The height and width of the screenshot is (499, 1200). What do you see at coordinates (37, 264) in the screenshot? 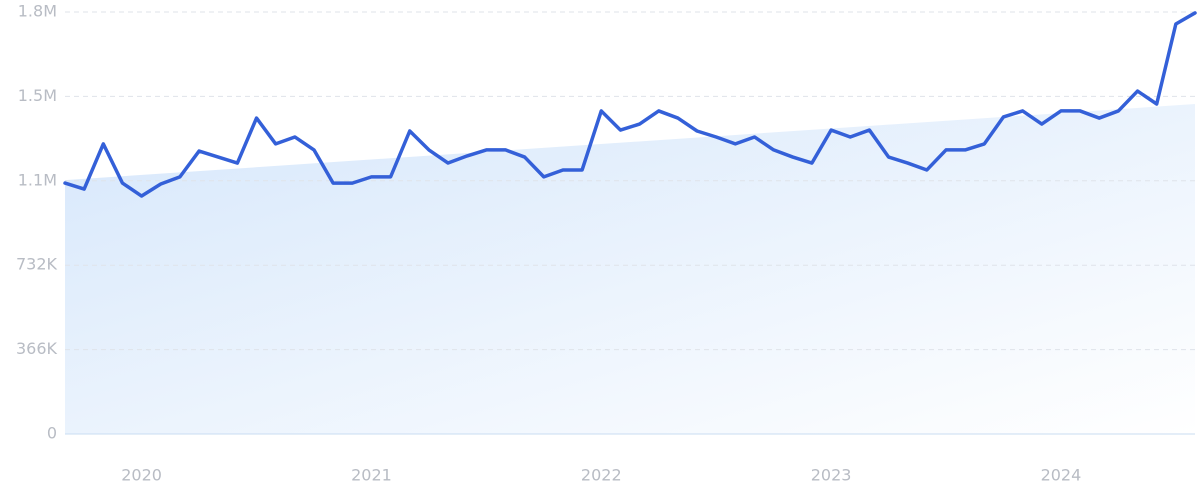
I see `y-tick-label: 732K` at bounding box center [37, 264].